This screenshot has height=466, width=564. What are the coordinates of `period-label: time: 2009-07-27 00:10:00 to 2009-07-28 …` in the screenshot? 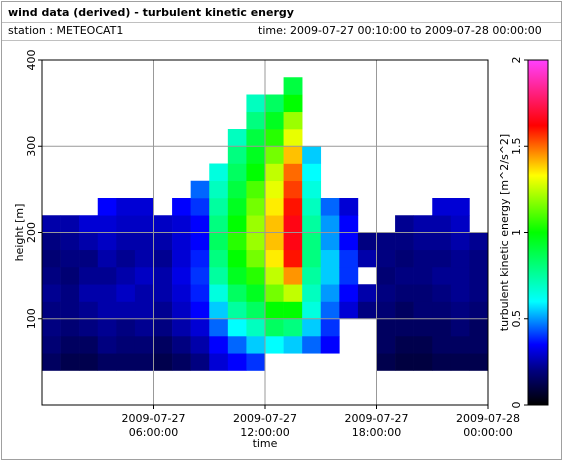 It's located at (400, 30).